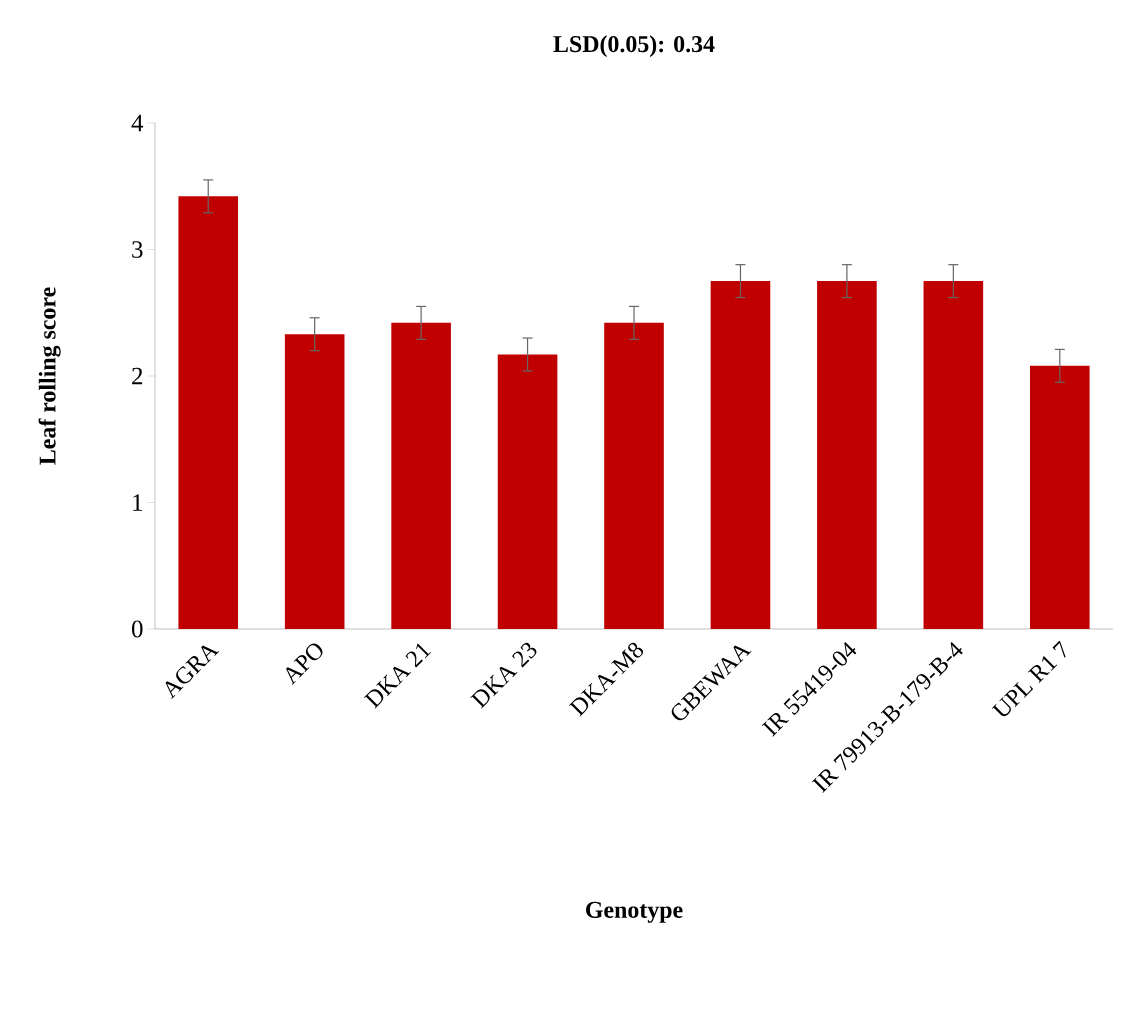  What do you see at coordinates (137, 123) in the screenshot?
I see `y-tick-label: 4` at bounding box center [137, 123].